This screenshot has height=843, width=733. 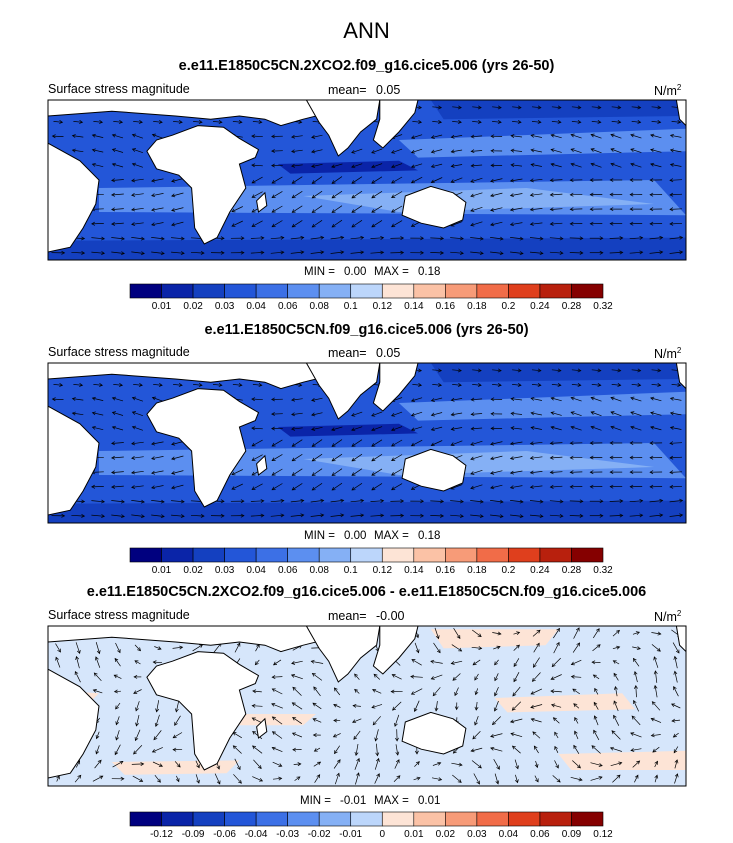 What do you see at coordinates (351, 570) in the screenshot?
I see `colorbar-tick-label: 0.1` at bounding box center [351, 570].